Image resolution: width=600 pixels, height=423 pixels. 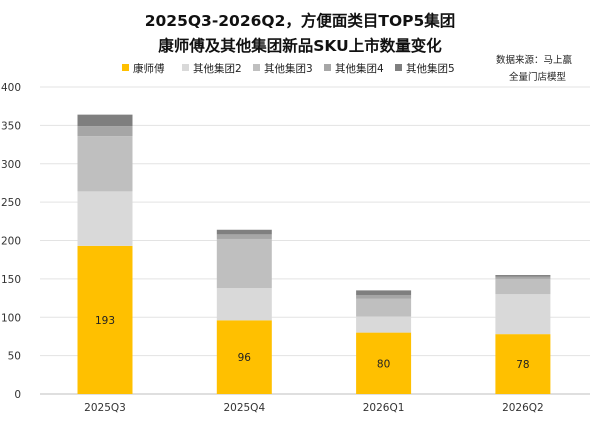 What do you see at coordinates (359, 68) in the screenshot?
I see `legend-entry: 其他集团4` at bounding box center [359, 68].